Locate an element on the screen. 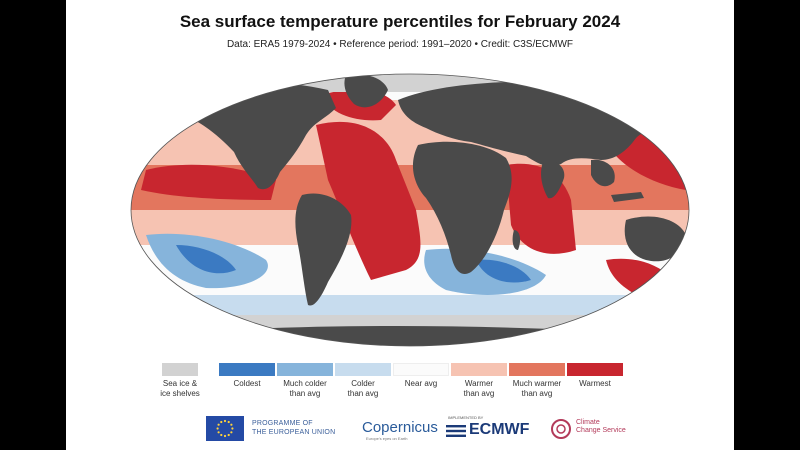 The image size is (800, 450). legend-label-near-avg: Near avg is located at coordinates (421, 384).